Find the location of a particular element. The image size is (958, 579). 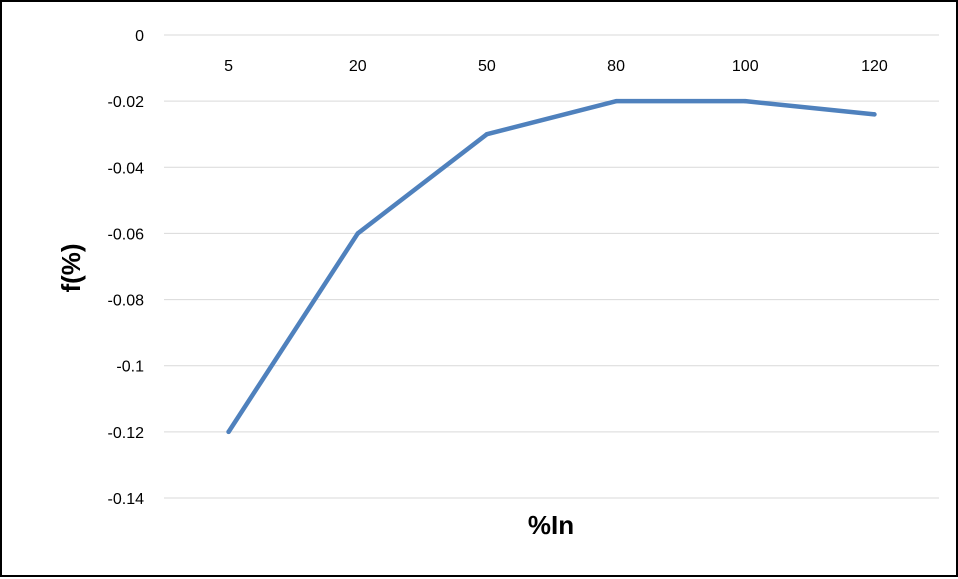

x-tick-label: 120 is located at coordinates (874, 66).